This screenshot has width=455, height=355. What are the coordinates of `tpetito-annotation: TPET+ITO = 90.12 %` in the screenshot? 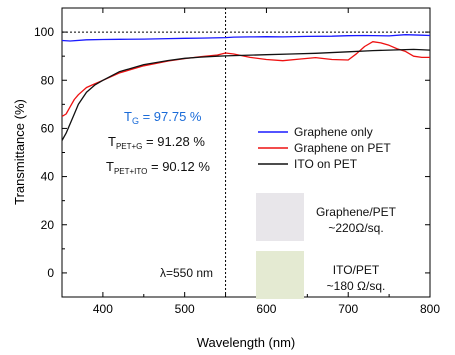 It's located at (158, 167).